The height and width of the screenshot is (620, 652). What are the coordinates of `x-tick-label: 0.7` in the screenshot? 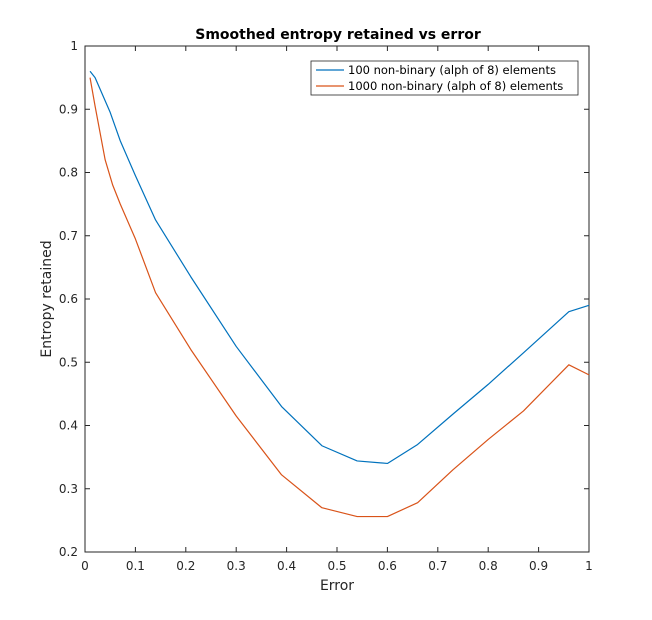 It's located at (437, 566).